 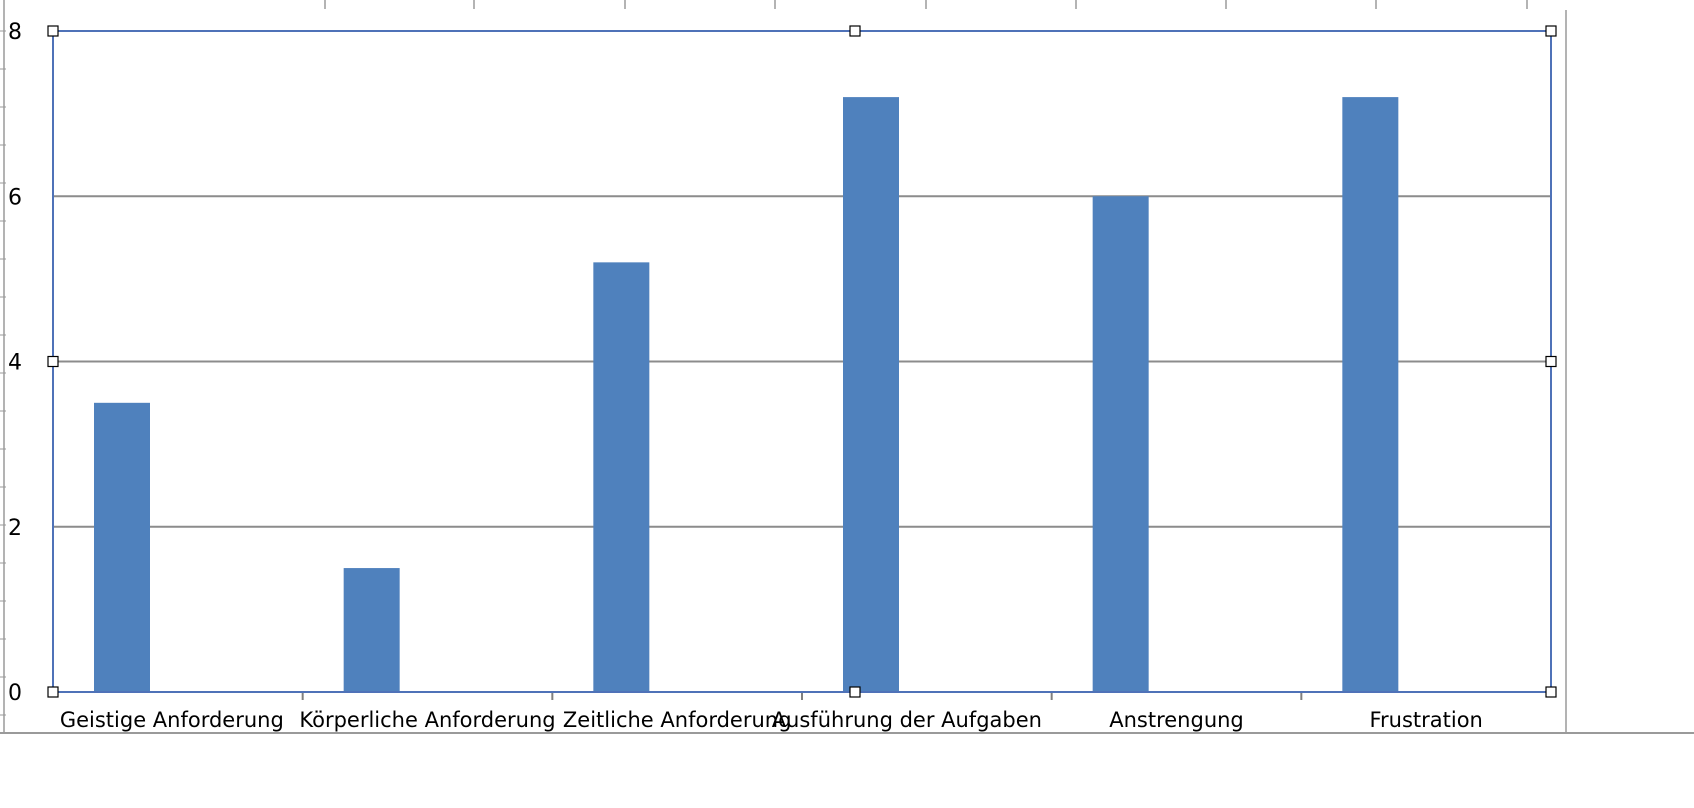 I want to click on y-tick-label: 4, so click(x=15, y=363).